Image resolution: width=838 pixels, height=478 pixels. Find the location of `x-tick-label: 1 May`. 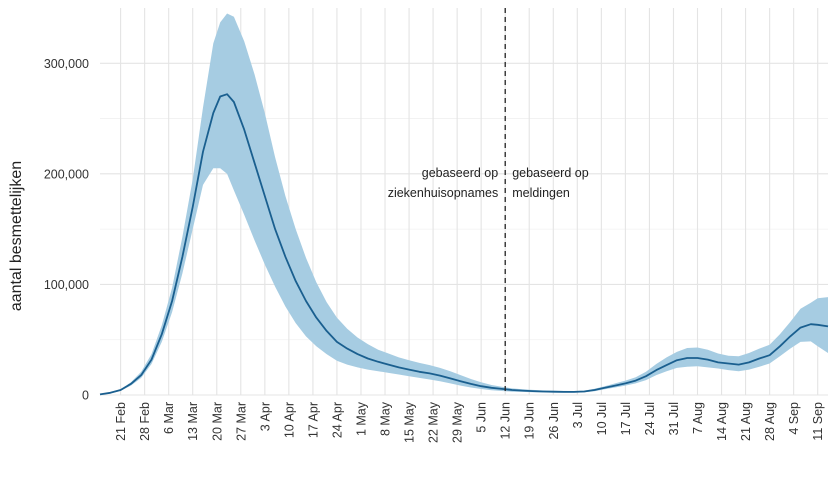

x-tick-label: 1 May is located at coordinates (361, 418).